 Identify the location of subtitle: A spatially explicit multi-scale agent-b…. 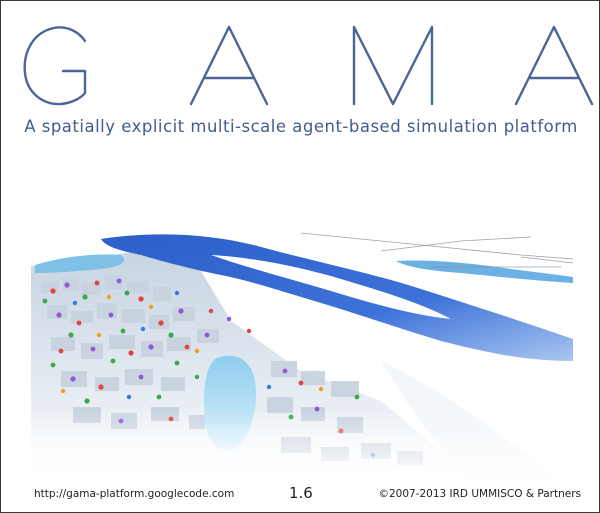
(301, 126).